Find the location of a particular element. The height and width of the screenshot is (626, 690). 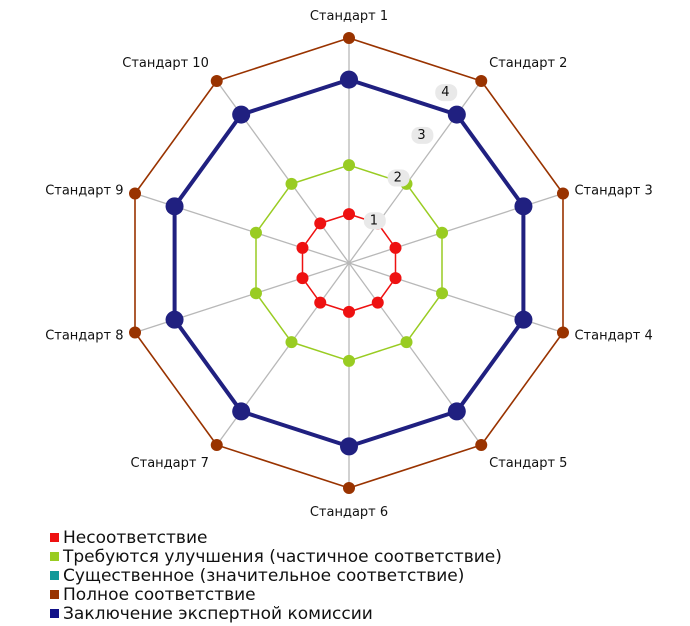

radar-tick-labels: 1 2 3 4 is located at coordinates (410, 157).